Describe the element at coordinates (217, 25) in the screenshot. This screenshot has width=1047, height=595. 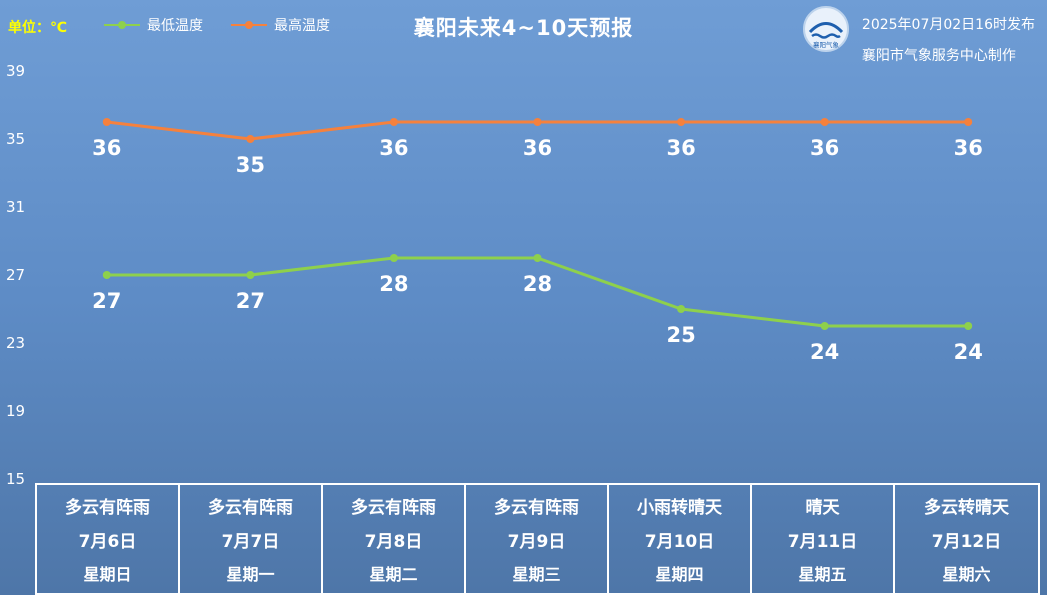
I see `legend: 最低温度 最高温度` at that location.